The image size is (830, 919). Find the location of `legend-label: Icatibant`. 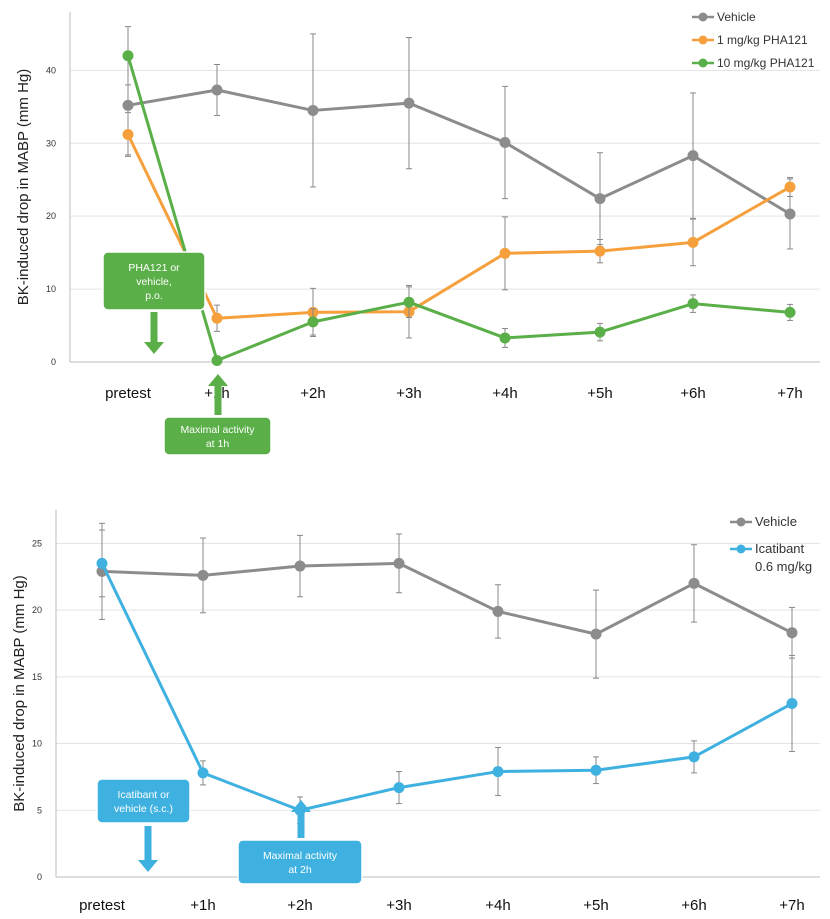

legend-label: Icatibant is located at coordinates (780, 548).